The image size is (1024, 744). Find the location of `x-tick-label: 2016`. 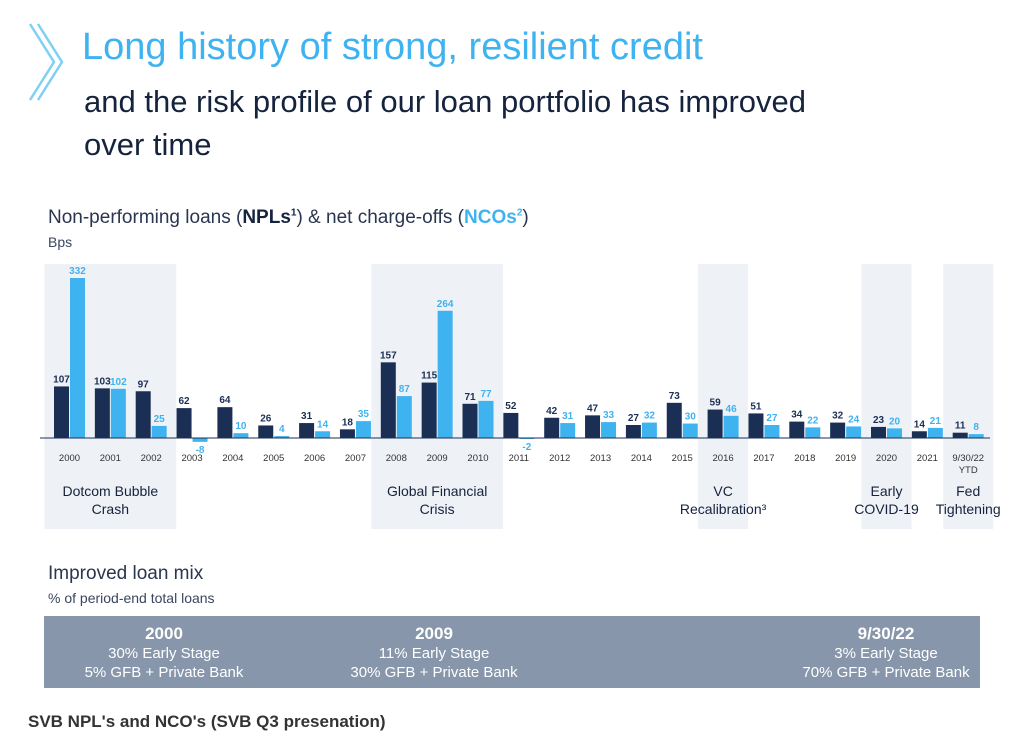

x-tick-label: 2016 is located at coordinates (723, 458).